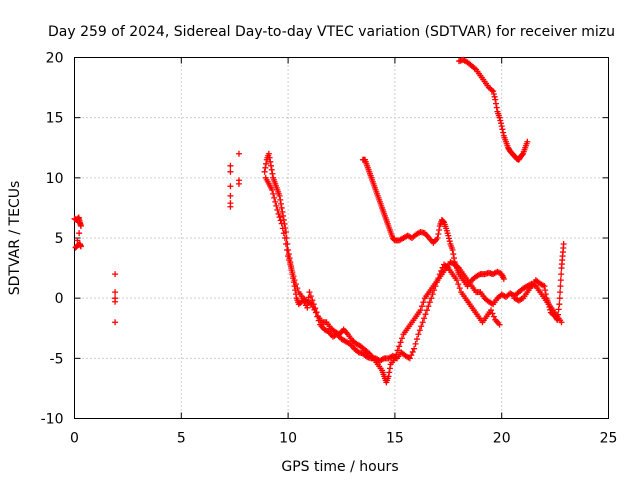 Image resolution: width=640 pixels, height=480 pixels. I want to click on x-tick-label: 20, so click(502, 439).